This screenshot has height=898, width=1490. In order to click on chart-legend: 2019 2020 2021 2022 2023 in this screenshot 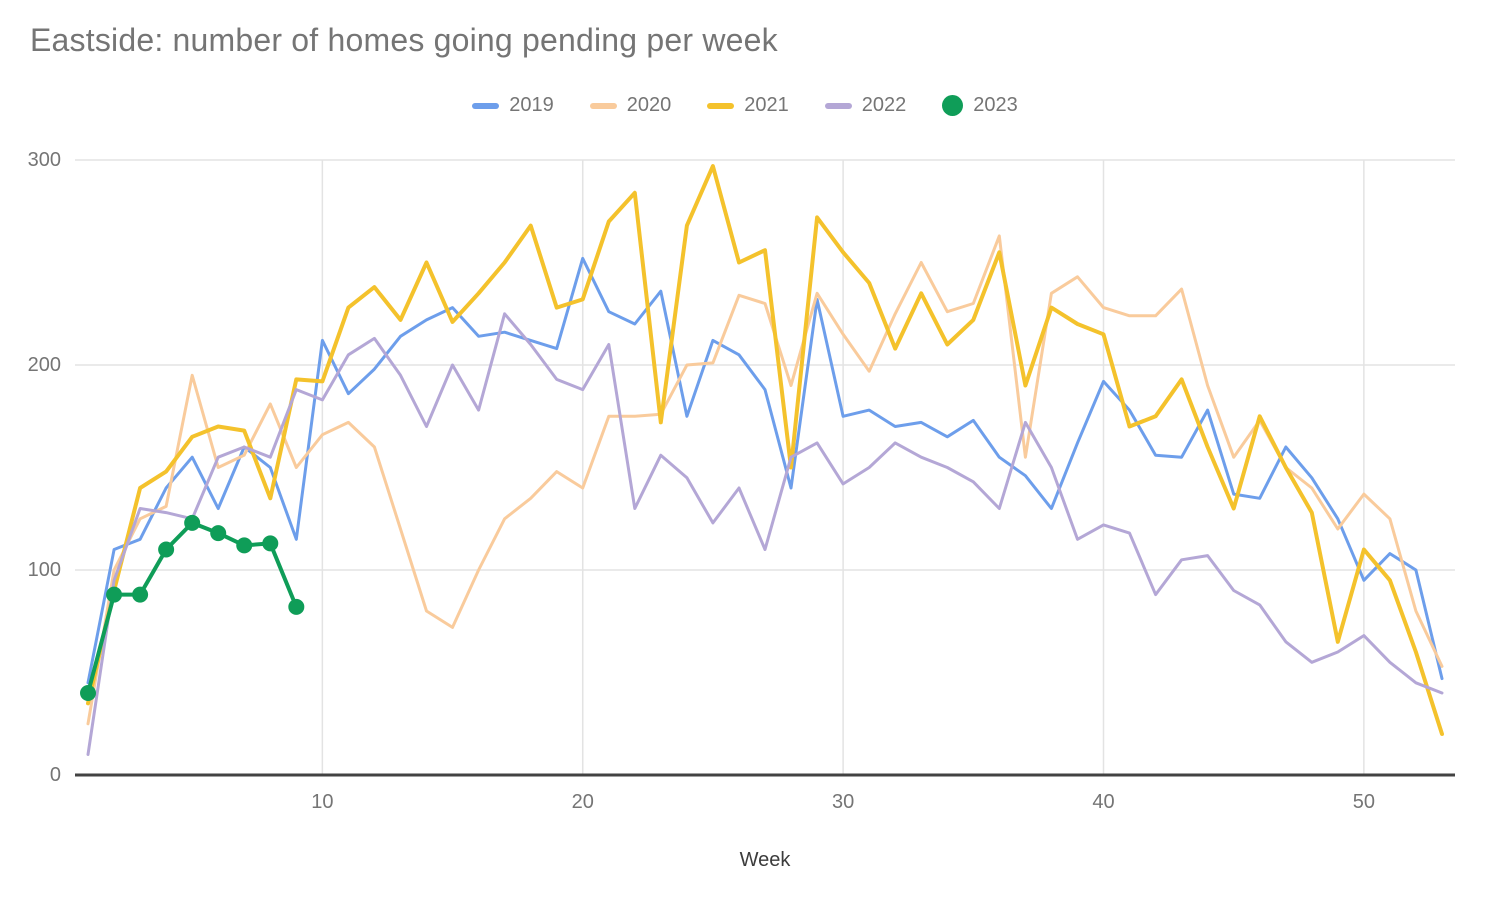, I will do `click(745, 105)`.